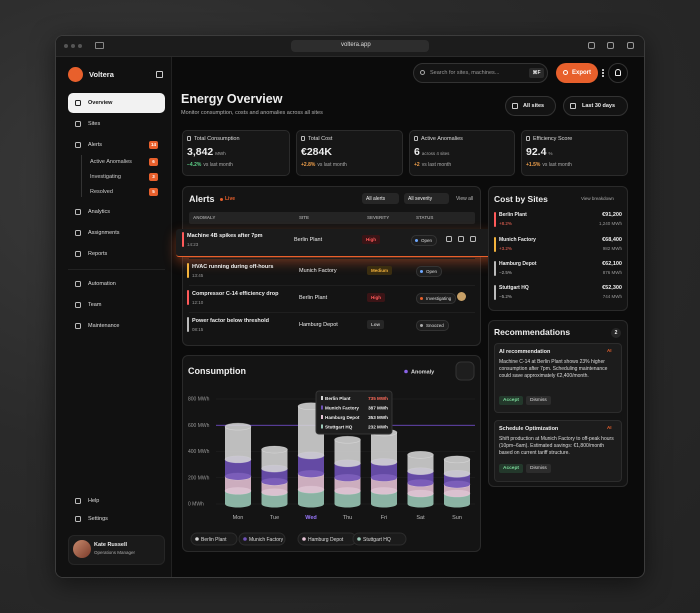  What do you see at coordinates (359, 539) in the screenshot?
I see `legend-swatch` at bounding box center [359, 539].